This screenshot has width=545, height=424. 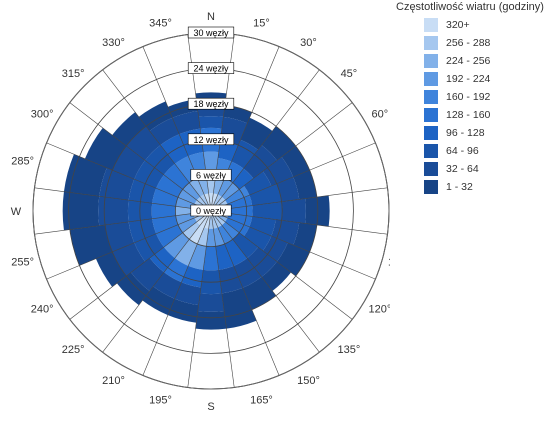 I want to click on direction-label: 135°, so click(x=349, y=350).